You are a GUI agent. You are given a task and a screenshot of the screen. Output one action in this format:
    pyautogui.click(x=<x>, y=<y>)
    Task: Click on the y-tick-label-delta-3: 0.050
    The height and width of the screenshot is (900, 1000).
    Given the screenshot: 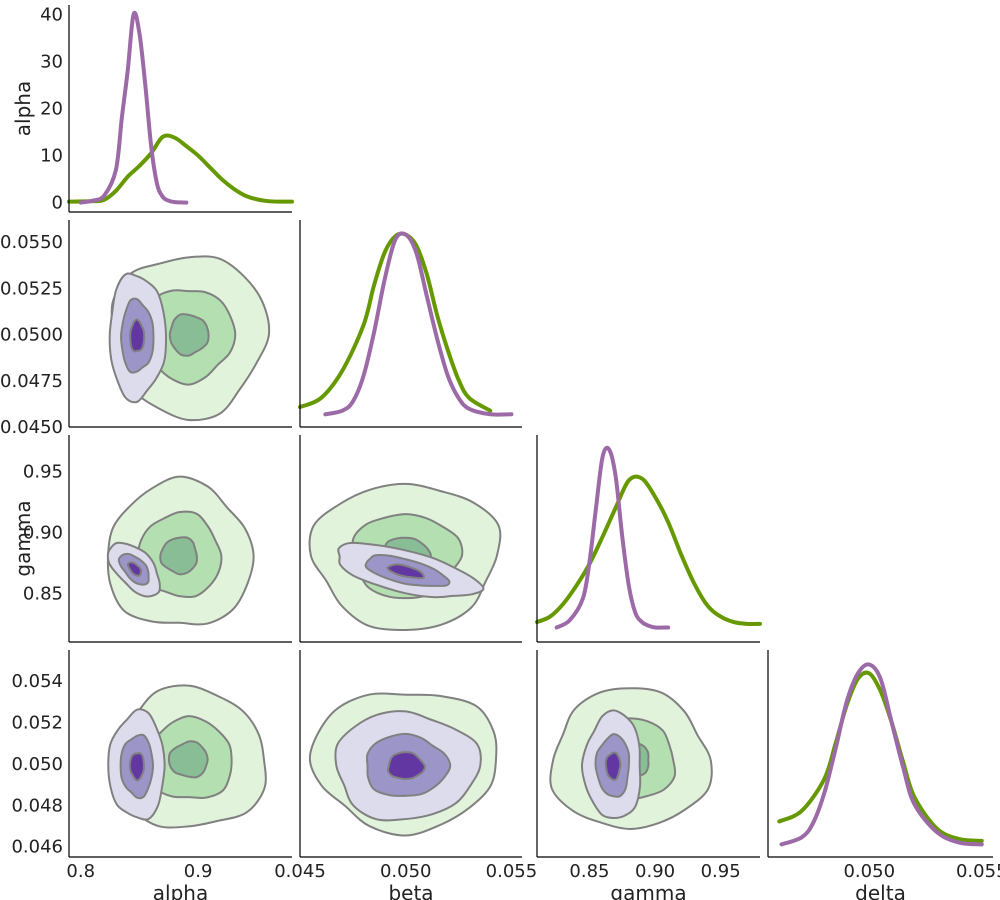 What is the action you would take?
    pyautogui.click(x=37, y=764)
    